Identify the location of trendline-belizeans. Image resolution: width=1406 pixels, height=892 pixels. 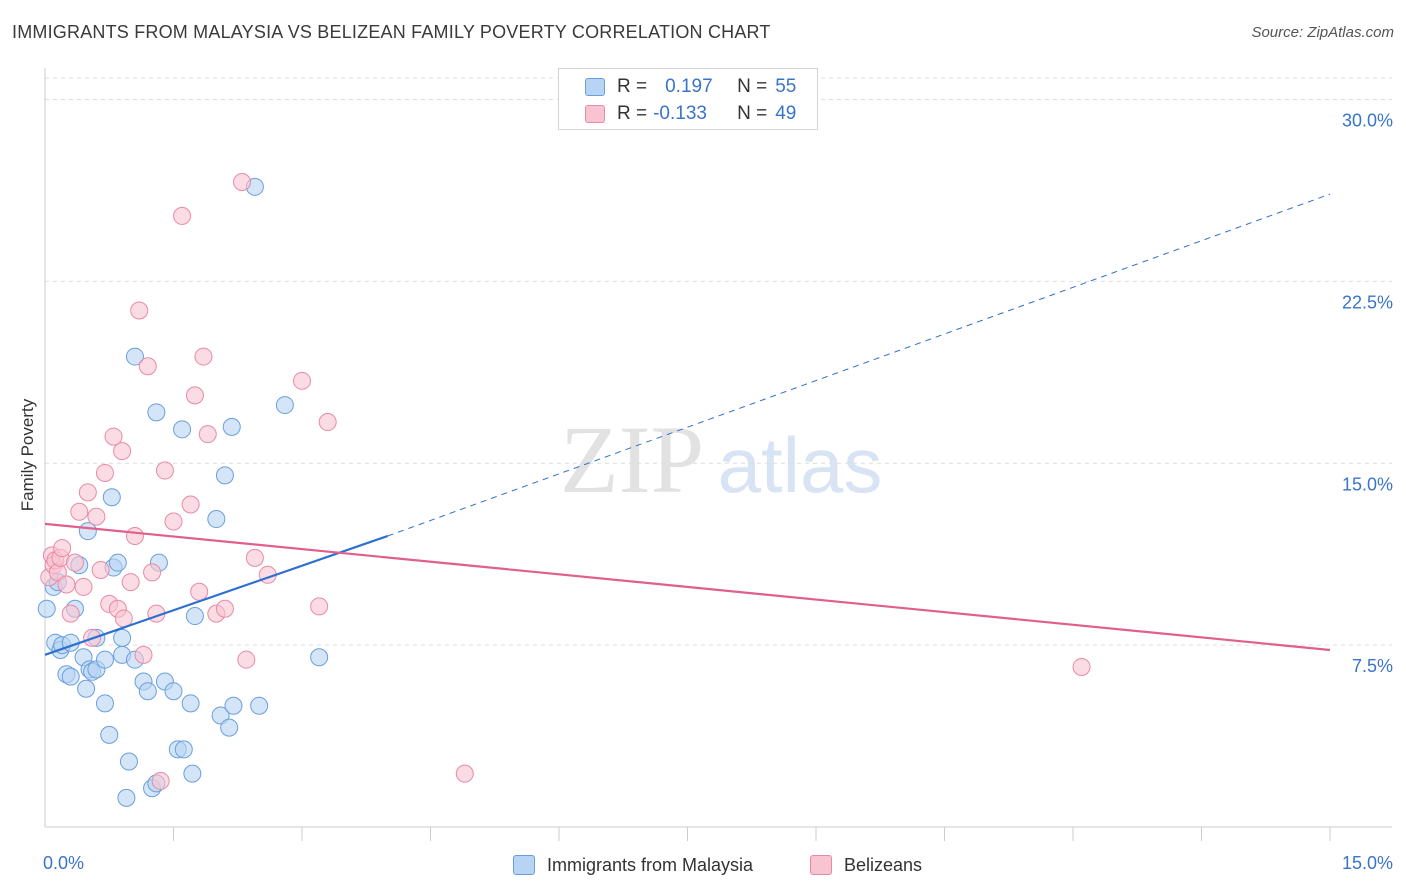
(687, 587).